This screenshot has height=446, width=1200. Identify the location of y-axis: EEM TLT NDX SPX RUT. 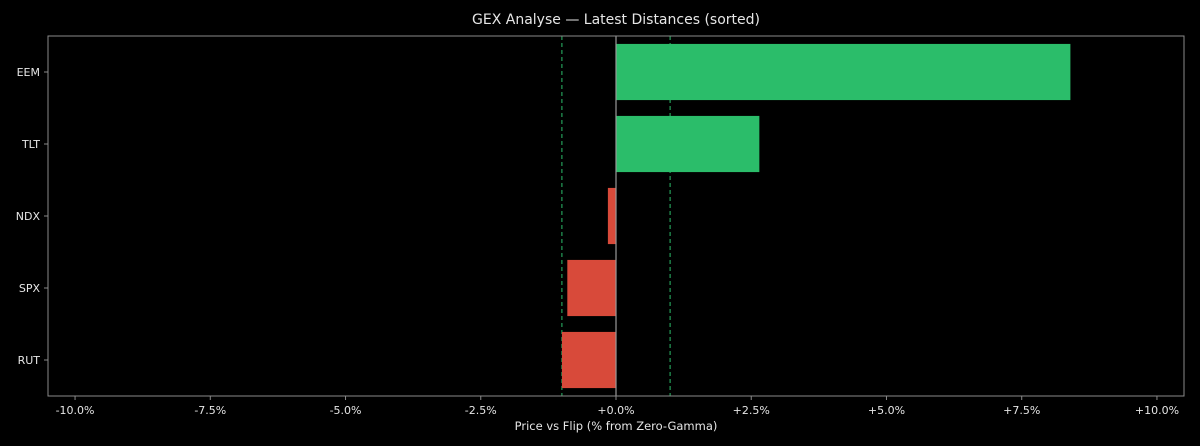
(32, 216).